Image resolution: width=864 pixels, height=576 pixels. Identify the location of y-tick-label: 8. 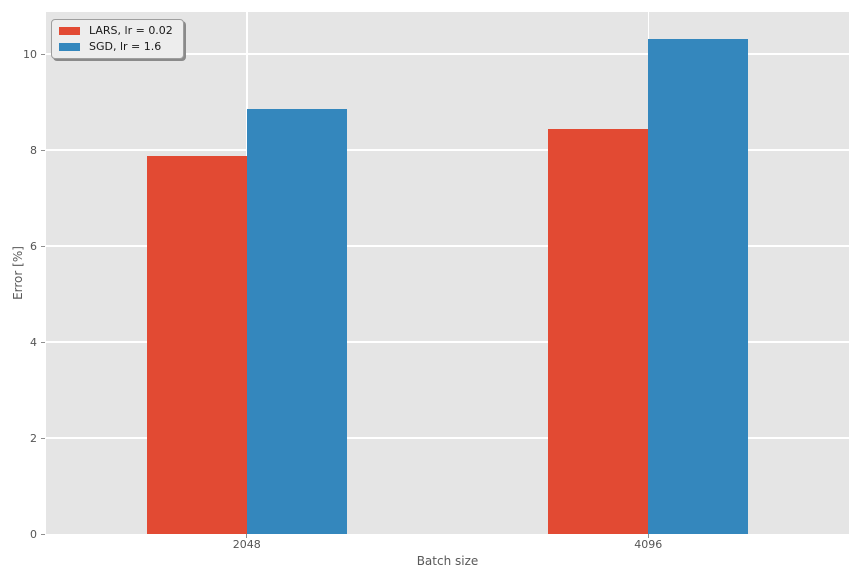
(33, 150).